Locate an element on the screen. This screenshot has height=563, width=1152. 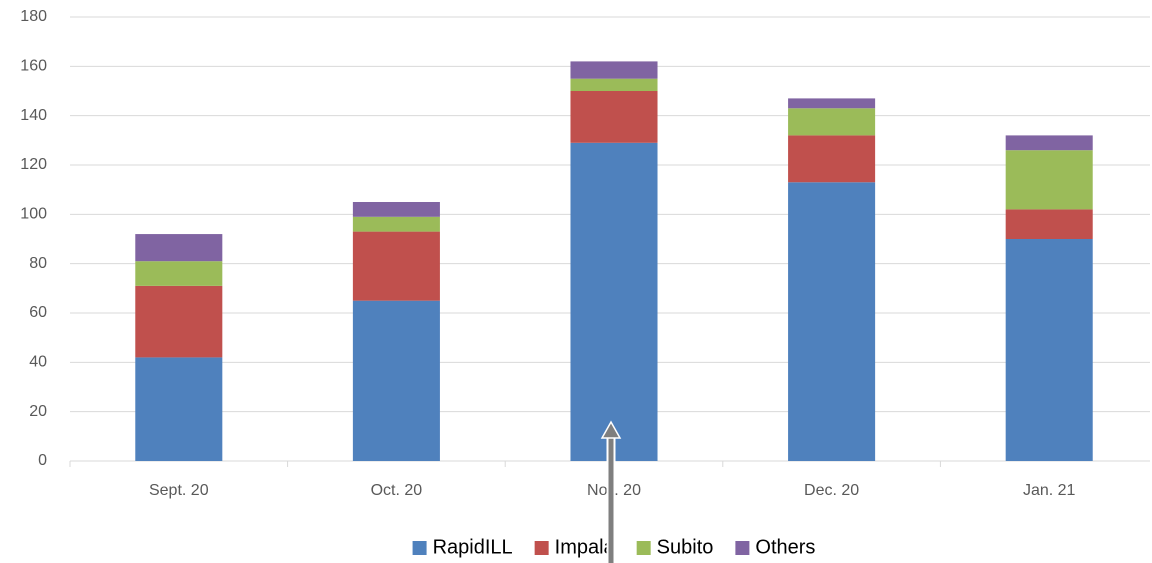
y-tick-label: 100 is located at coordinates (33, 214).